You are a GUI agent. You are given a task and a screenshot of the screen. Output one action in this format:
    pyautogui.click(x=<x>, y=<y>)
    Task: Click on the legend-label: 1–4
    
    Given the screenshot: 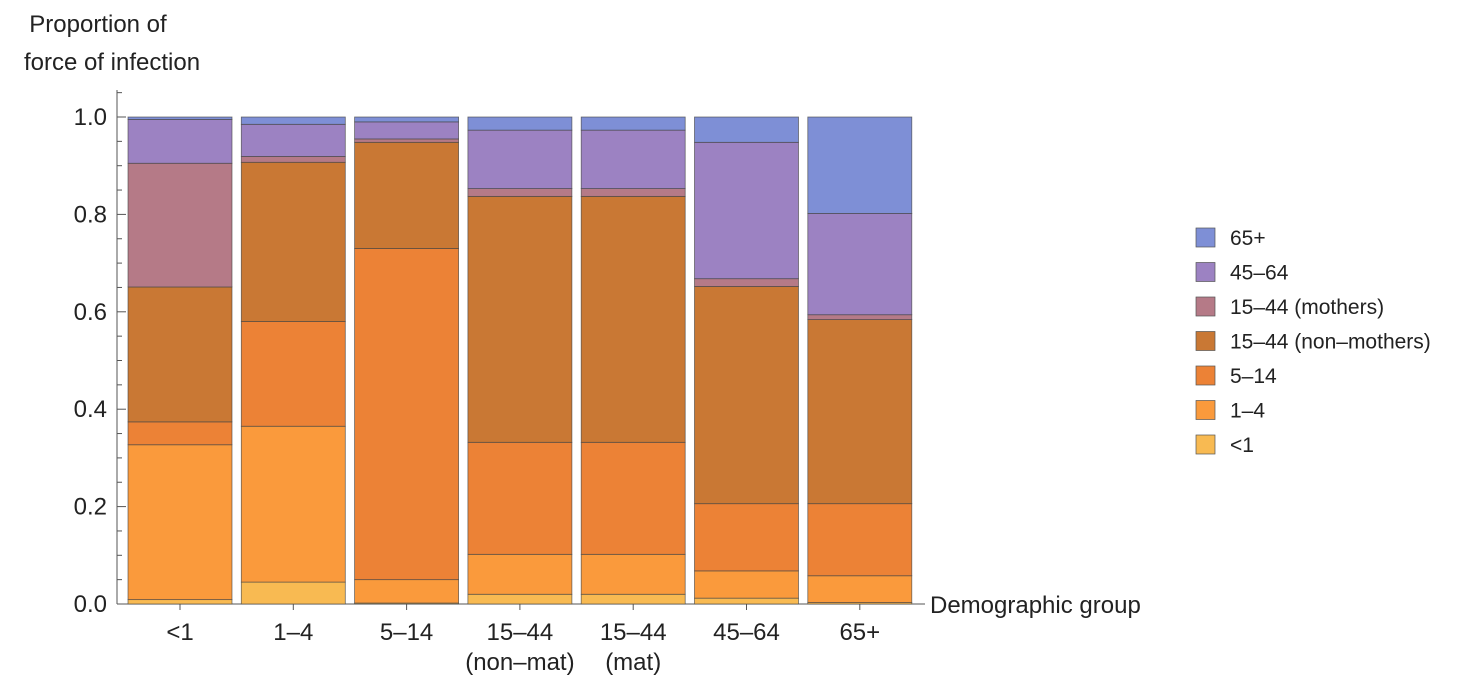 What is the action you would take?
    pyautogui.click(x=1247, y=411)
    